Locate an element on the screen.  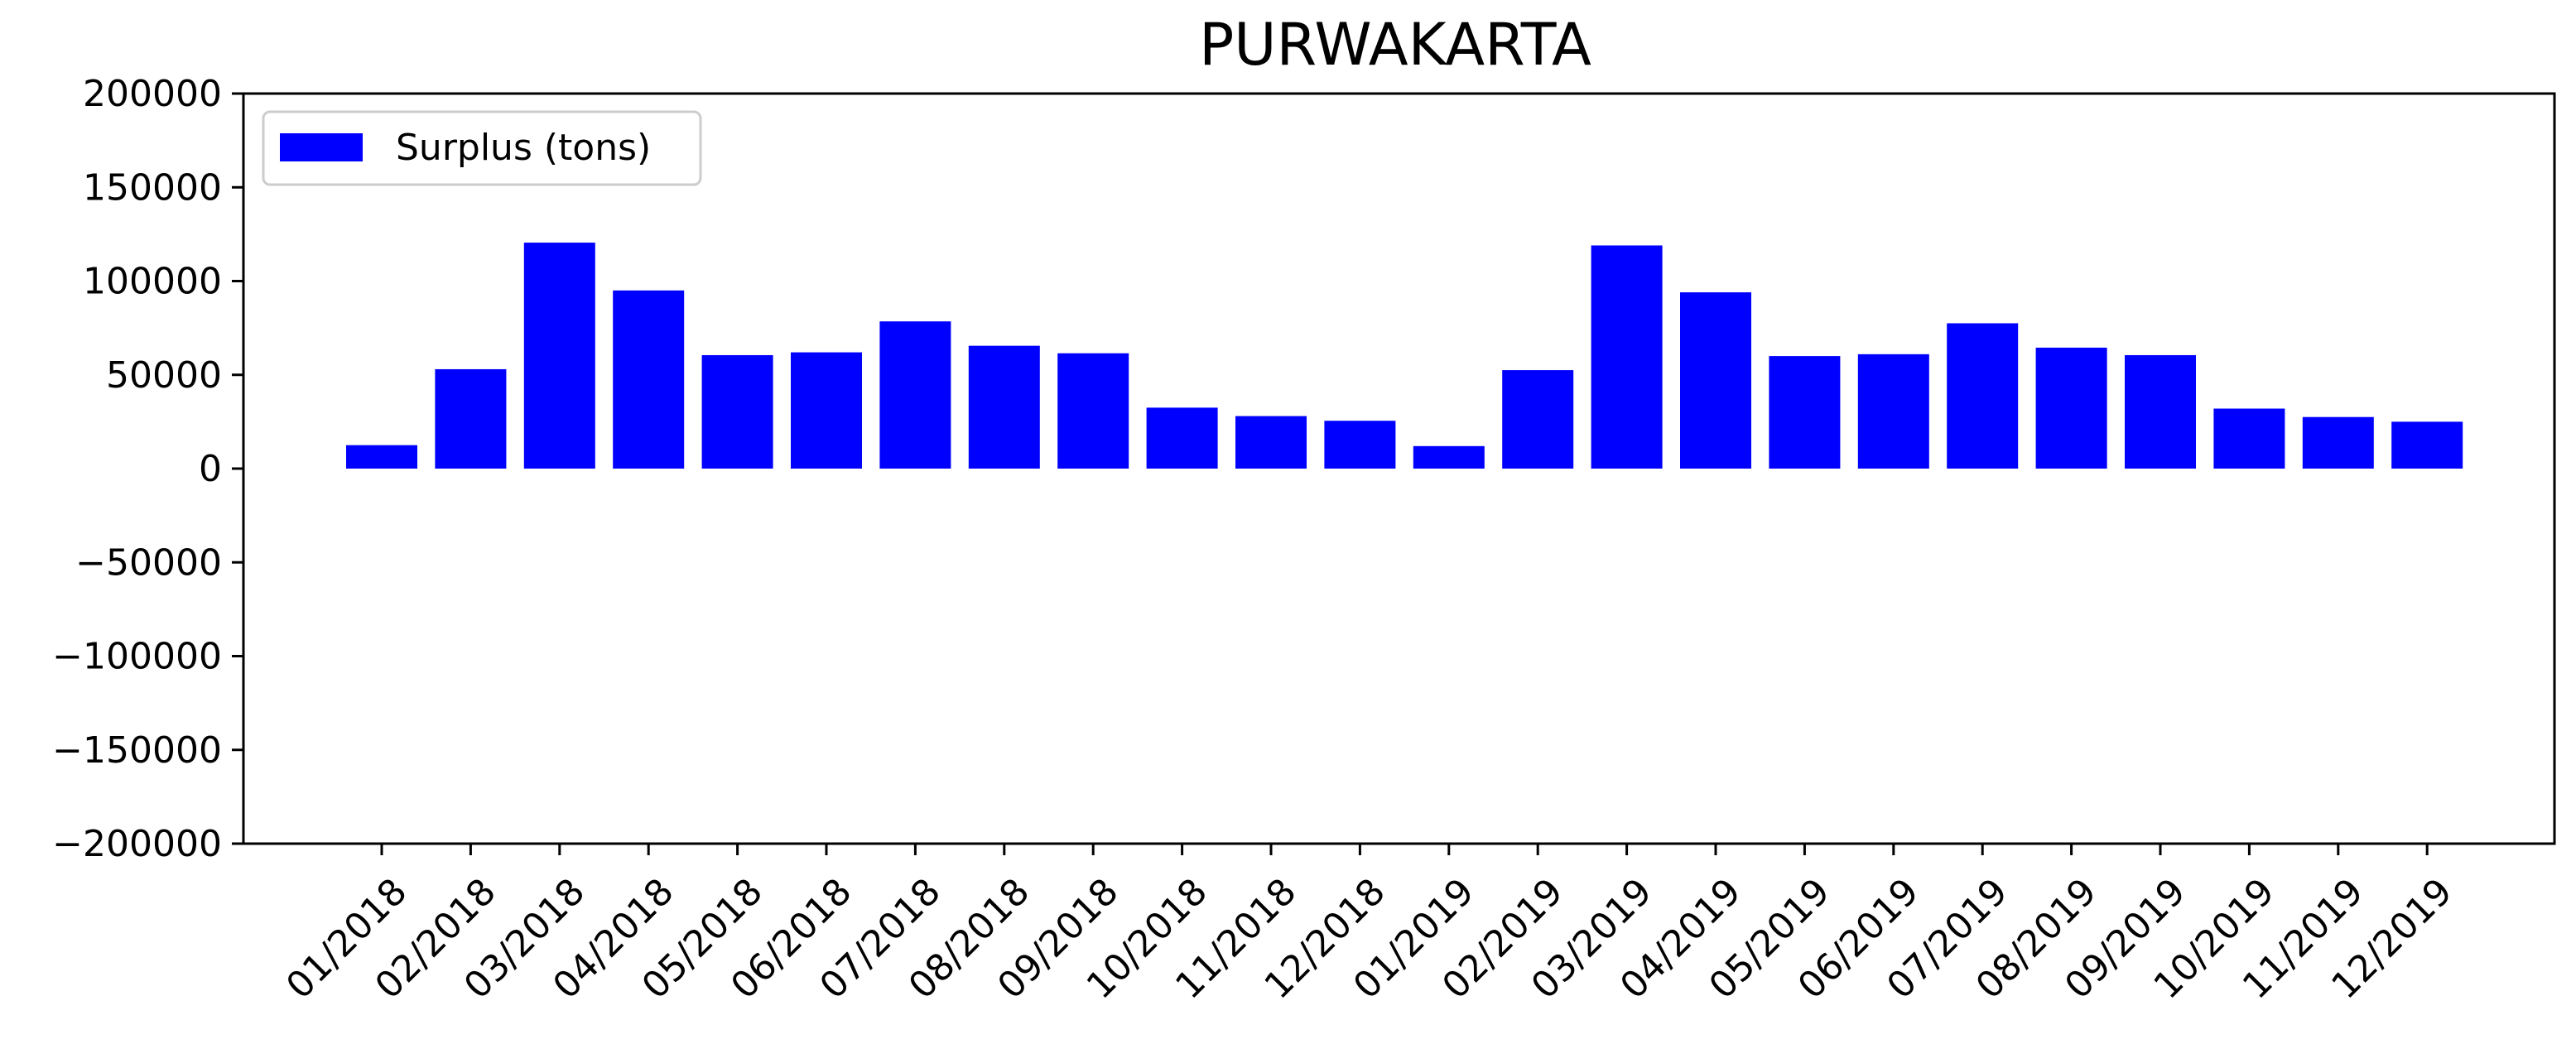
y-tick-label: 50000 is located at coordinates (164, 375).